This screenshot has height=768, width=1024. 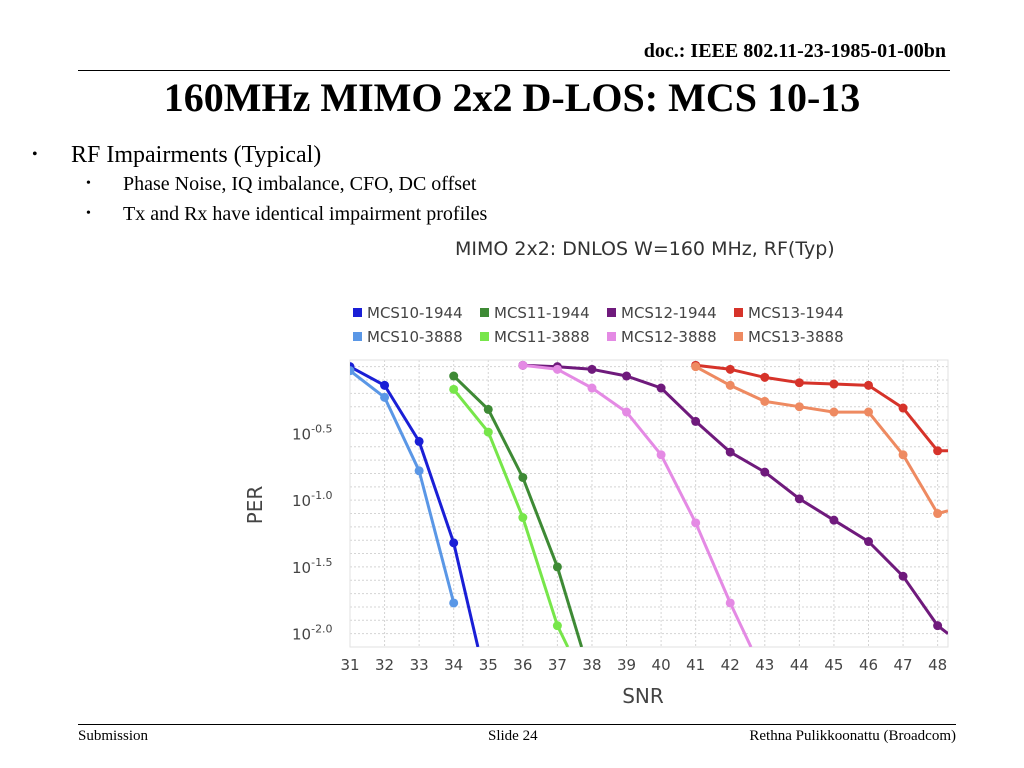 I want to click on y-tick-label: 10-1.0, so click(x=312, y=499).